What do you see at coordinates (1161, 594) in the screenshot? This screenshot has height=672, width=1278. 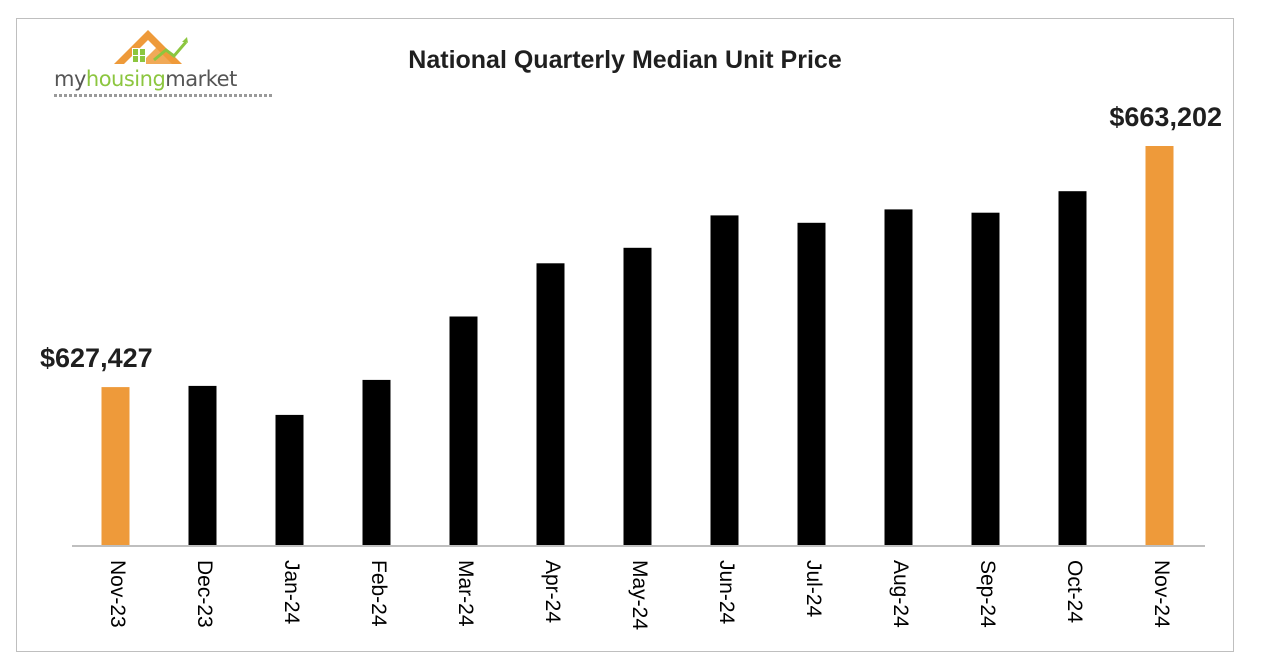 I see `x-tick-label: Nov-24` at bounding box center [1161, 594].